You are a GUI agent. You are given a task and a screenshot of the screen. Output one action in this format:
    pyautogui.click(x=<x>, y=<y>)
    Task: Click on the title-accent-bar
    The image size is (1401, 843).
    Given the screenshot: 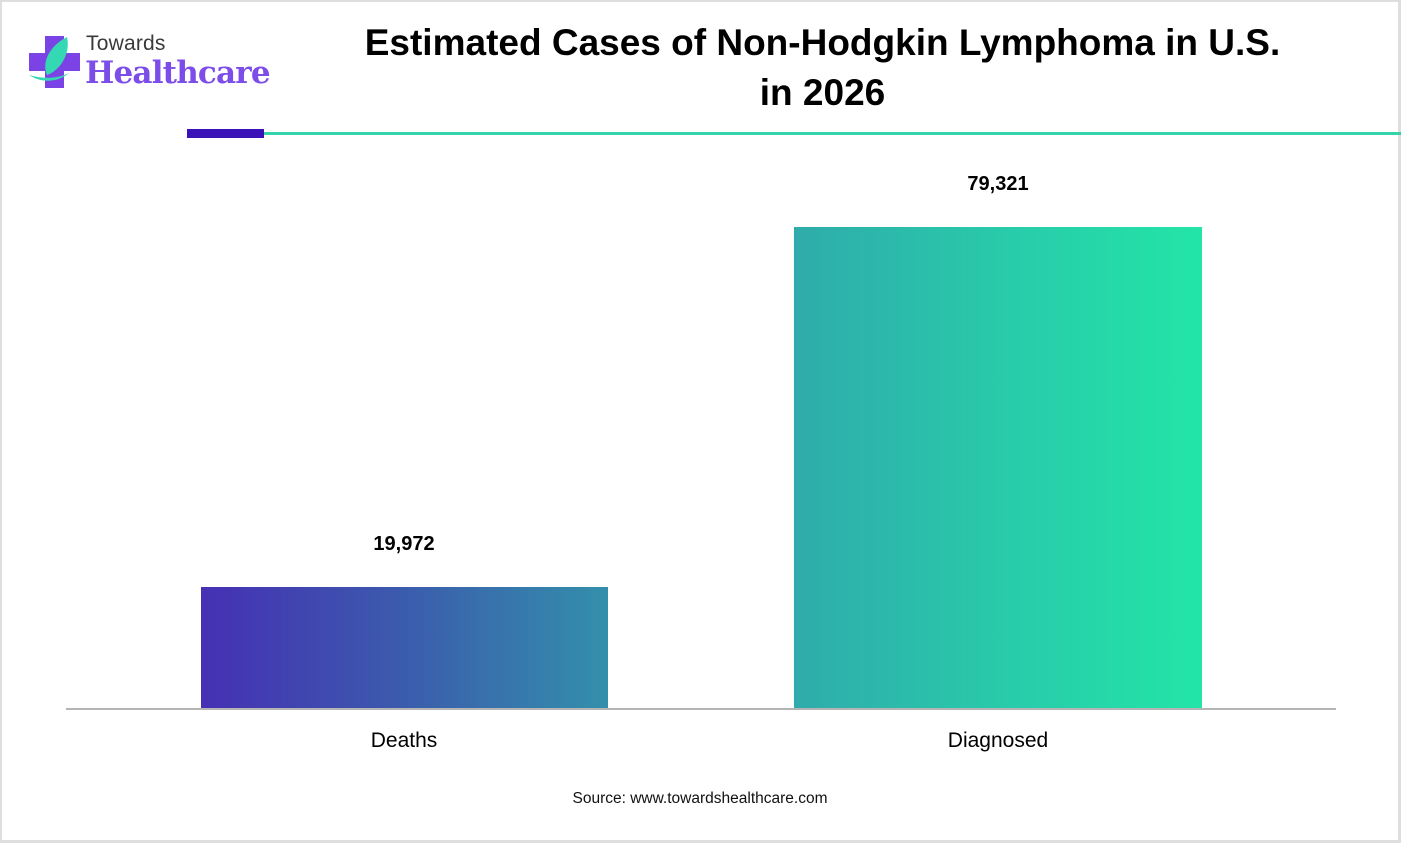 What is the action you would take?
    pyautogui.click(x=225, y=133)
    